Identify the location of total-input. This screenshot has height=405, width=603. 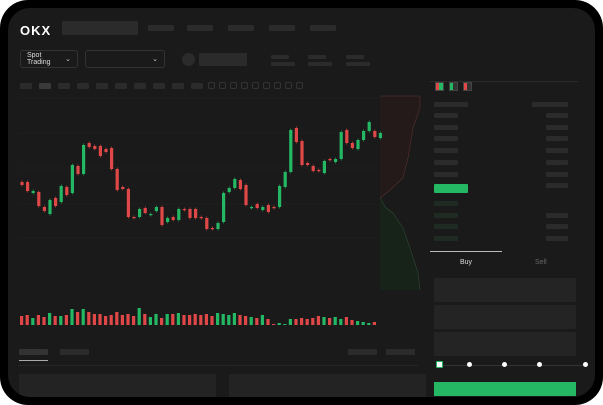
(505, 344).